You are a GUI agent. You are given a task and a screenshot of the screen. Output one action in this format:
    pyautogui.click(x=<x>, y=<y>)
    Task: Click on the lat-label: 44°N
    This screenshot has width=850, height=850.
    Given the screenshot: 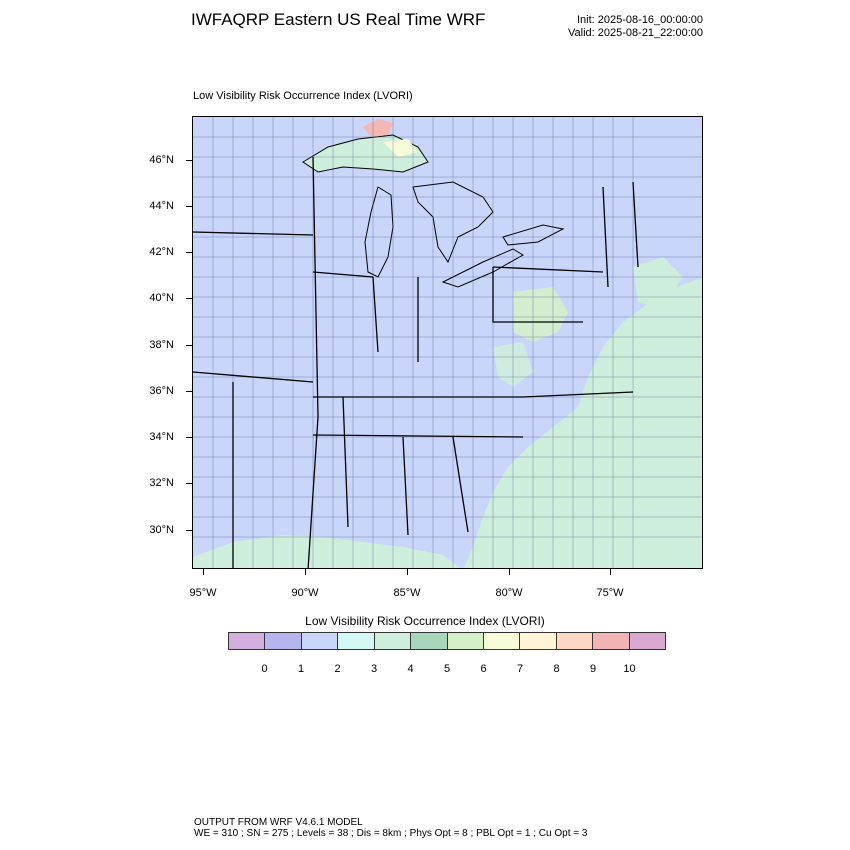 What is the action you would take?
    pyautogui.click(x=161, y=206)
    